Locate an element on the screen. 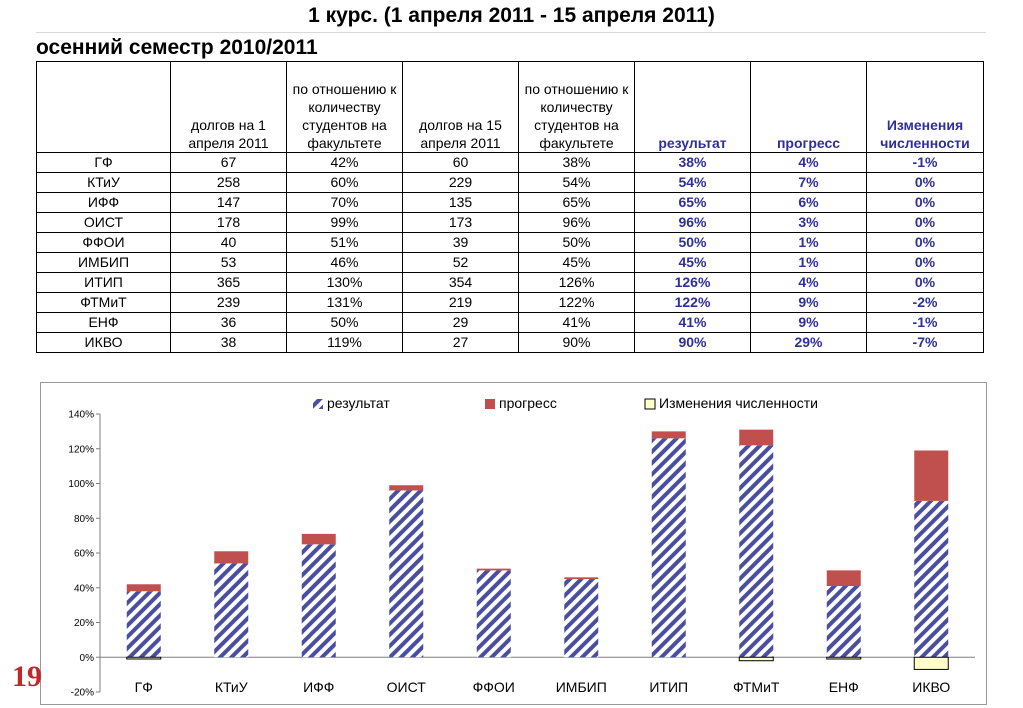 This screenshot has height=708, width=1023. table-cell: 90% is located at coordinates (576, 342).